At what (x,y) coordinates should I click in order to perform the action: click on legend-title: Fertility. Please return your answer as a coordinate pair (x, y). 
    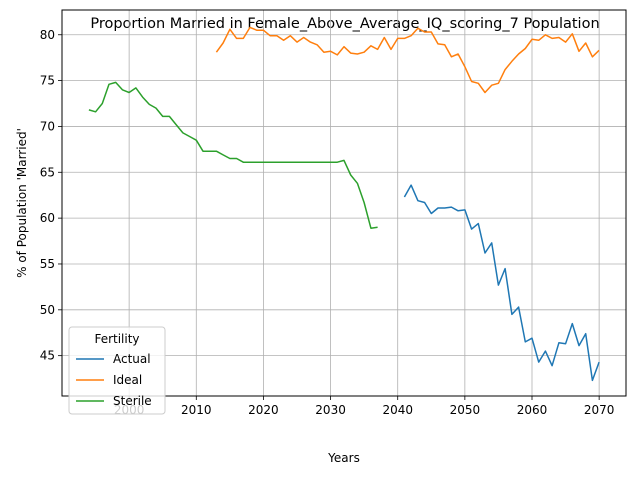
    Looking at the image, I should click on (116, 339).